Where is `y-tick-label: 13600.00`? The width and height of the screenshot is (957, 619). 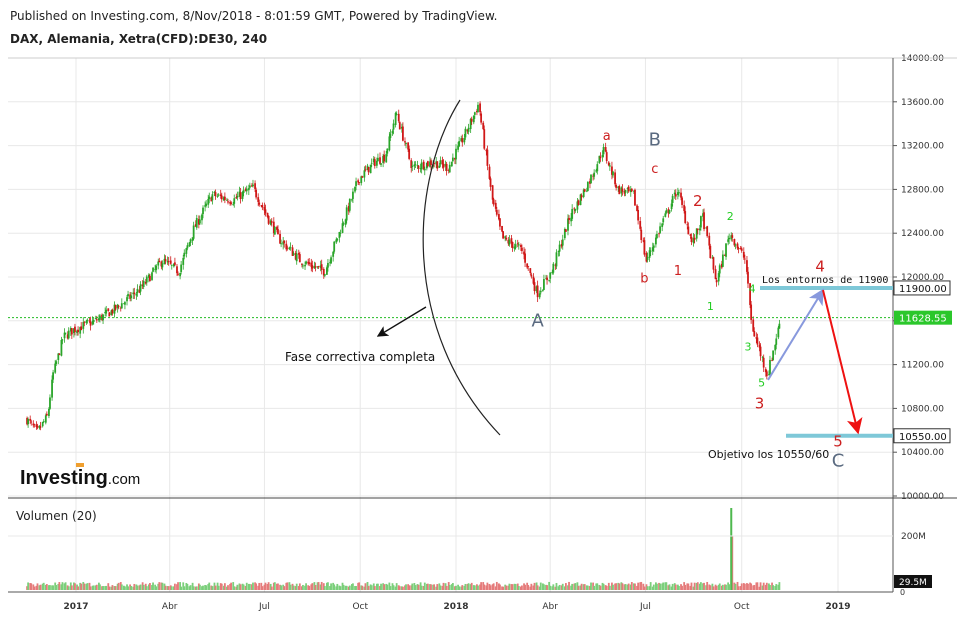 y-tick-label: 13600.00 is located at coordinates (922, 103).